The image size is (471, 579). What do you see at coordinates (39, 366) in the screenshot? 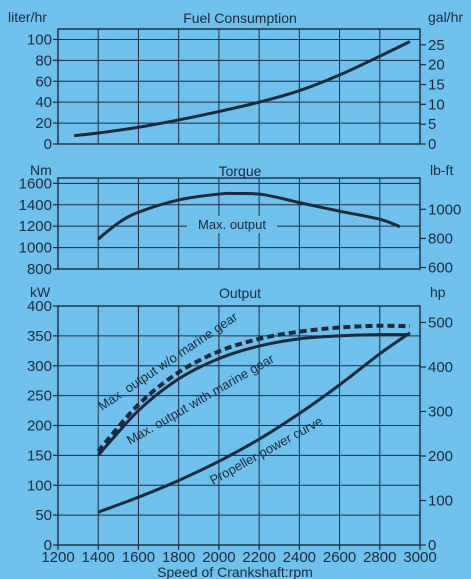
I see `left-tick-label: 300` at bounding box center [39, 366].